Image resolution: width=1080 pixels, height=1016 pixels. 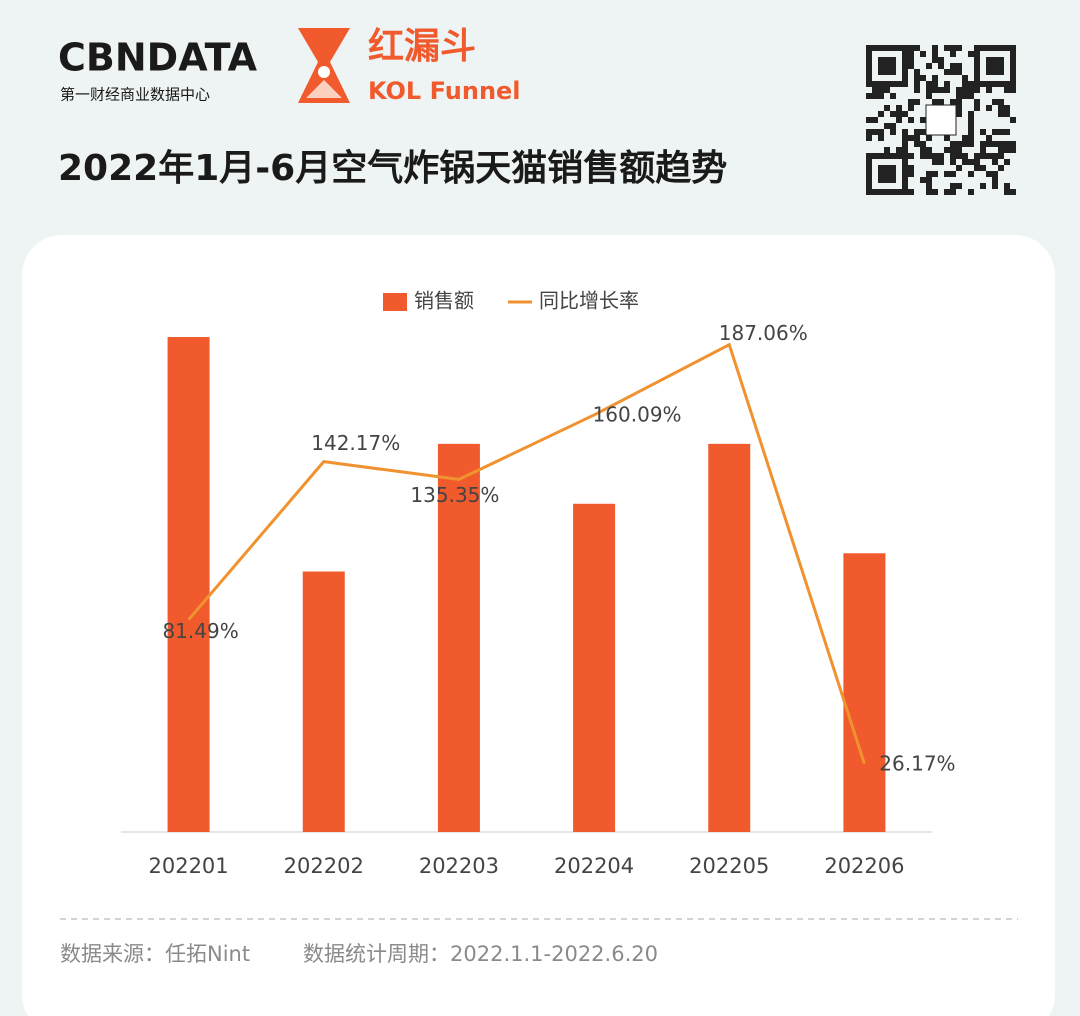 I want to click on funnel-logo, so click(x=324, y=65).